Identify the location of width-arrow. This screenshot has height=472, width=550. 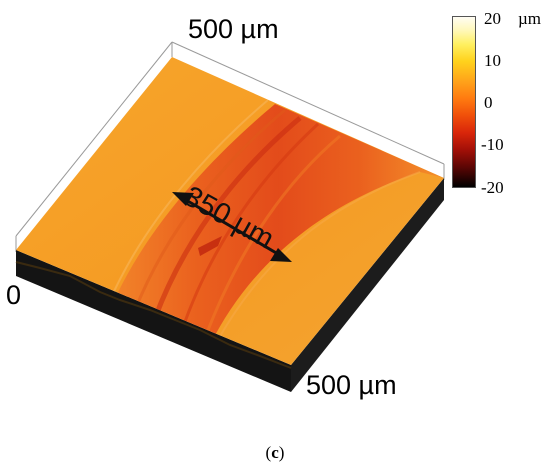
(232, 227).